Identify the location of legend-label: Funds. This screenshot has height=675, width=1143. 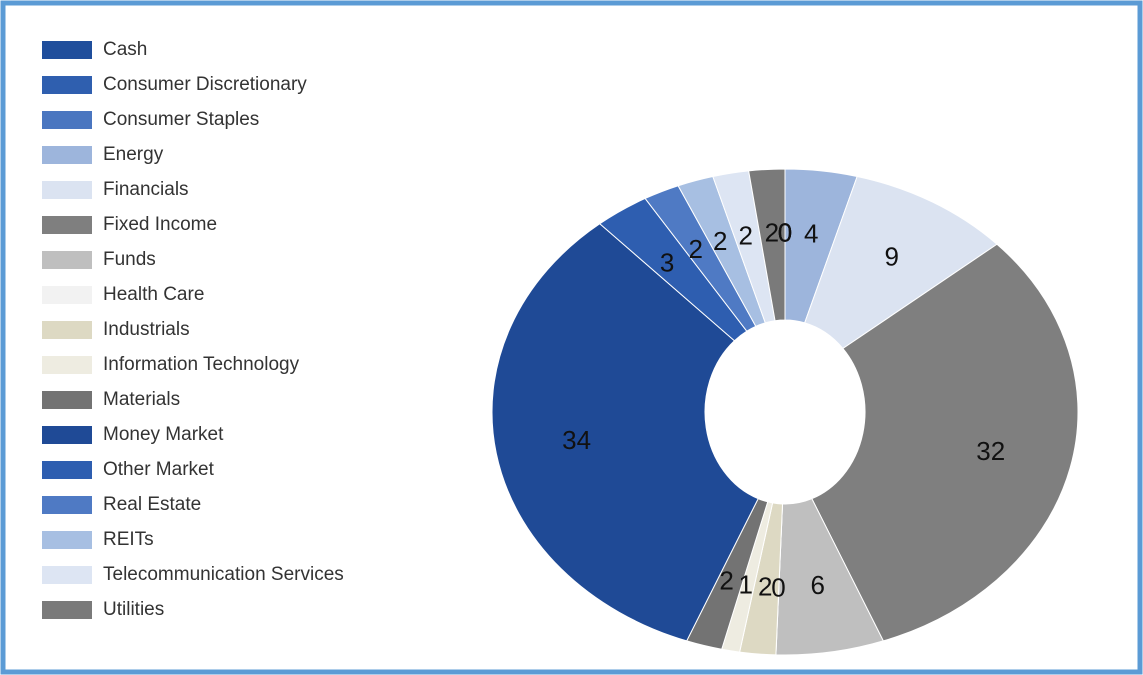
(129, 259).